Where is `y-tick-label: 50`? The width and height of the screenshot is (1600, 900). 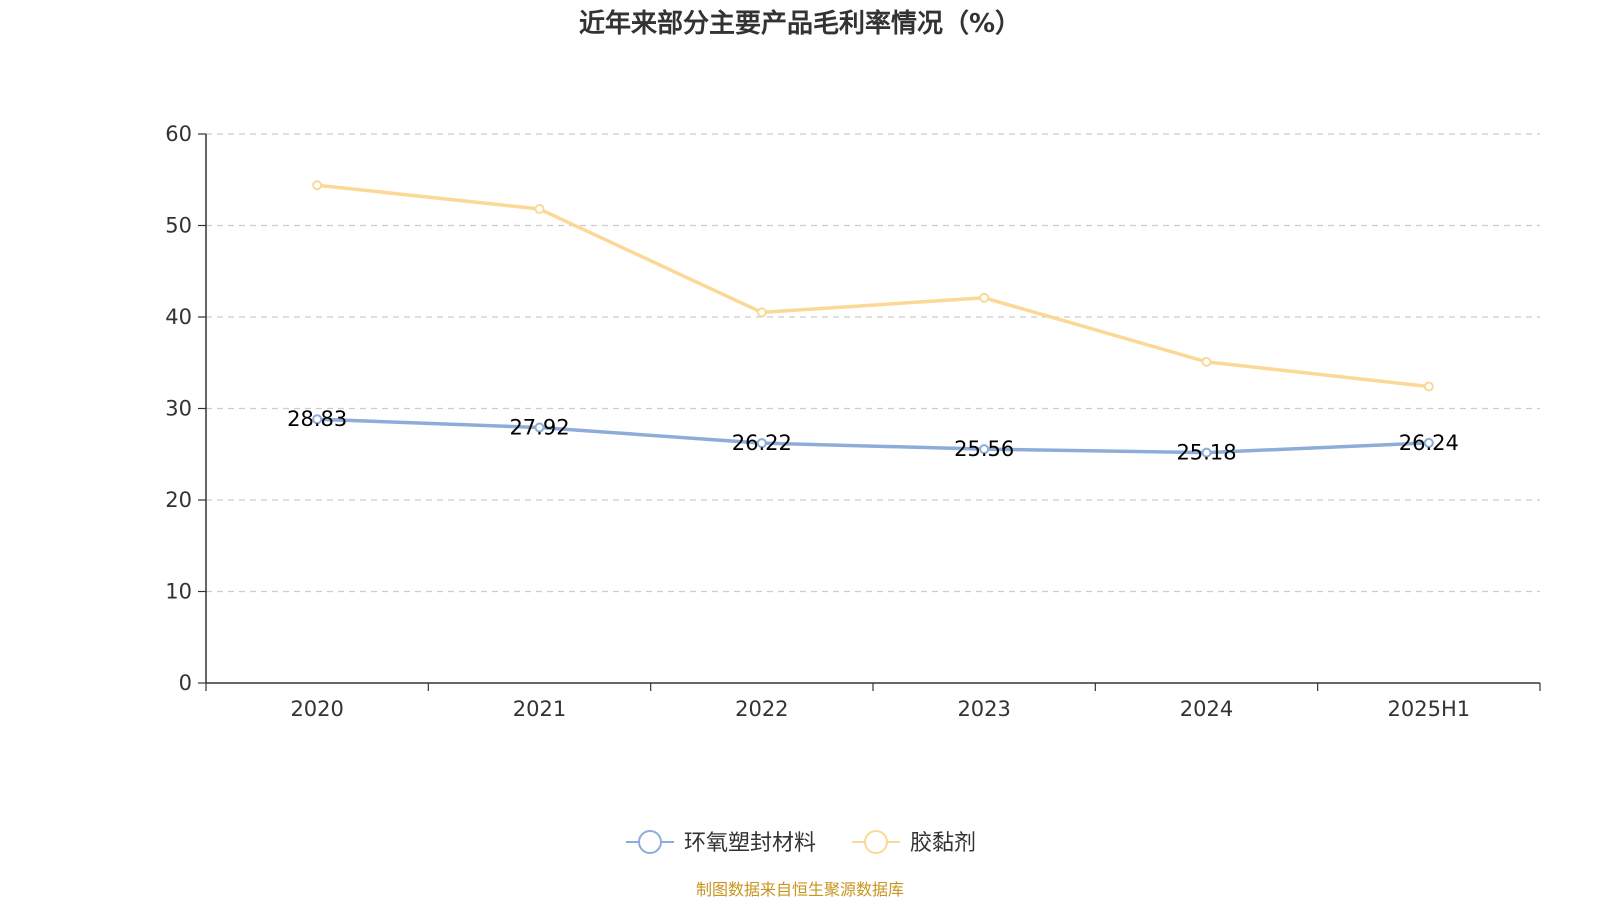
y-tick-label: 50 is located at coordinates (178, 226).